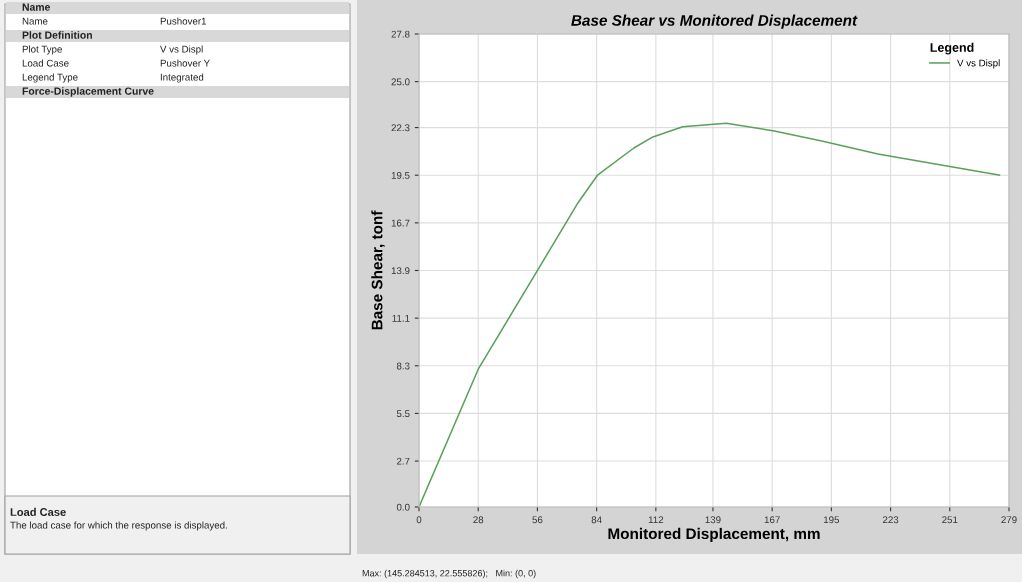 This screenshot has height=582, width=1022. Describe the element at coordinates (182, 78) in the screenshot. I see `text: Integrated` at that location.